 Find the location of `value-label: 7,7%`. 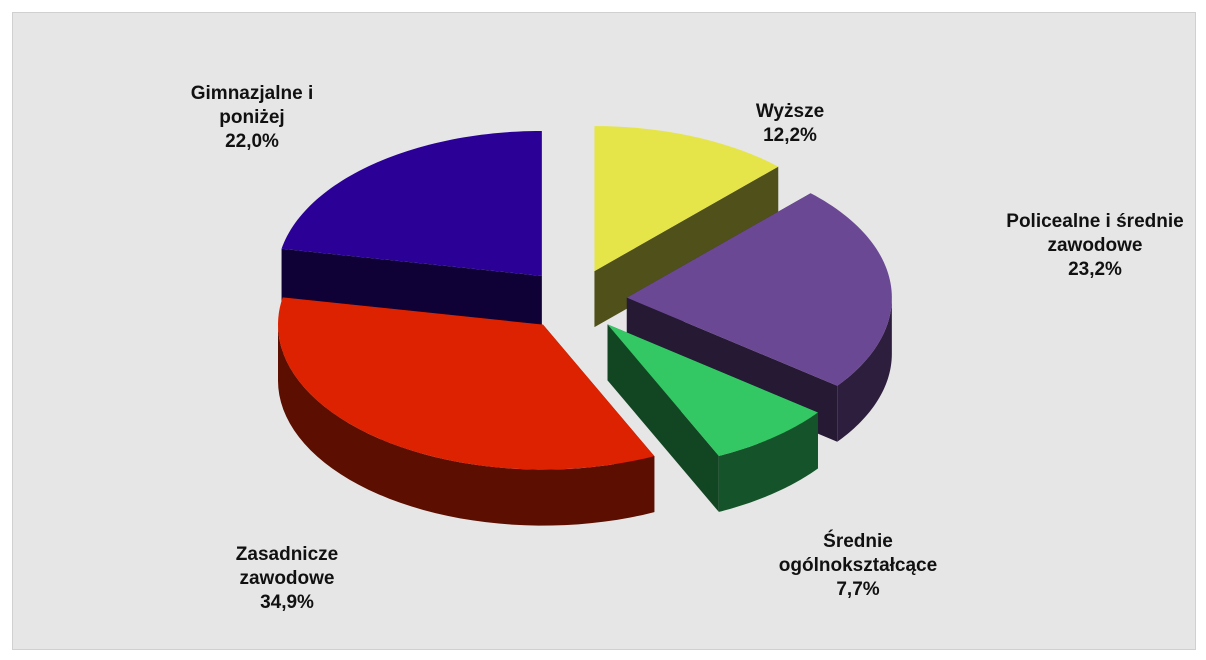

value-label: 7,7% is located at coordinates (858, 589).